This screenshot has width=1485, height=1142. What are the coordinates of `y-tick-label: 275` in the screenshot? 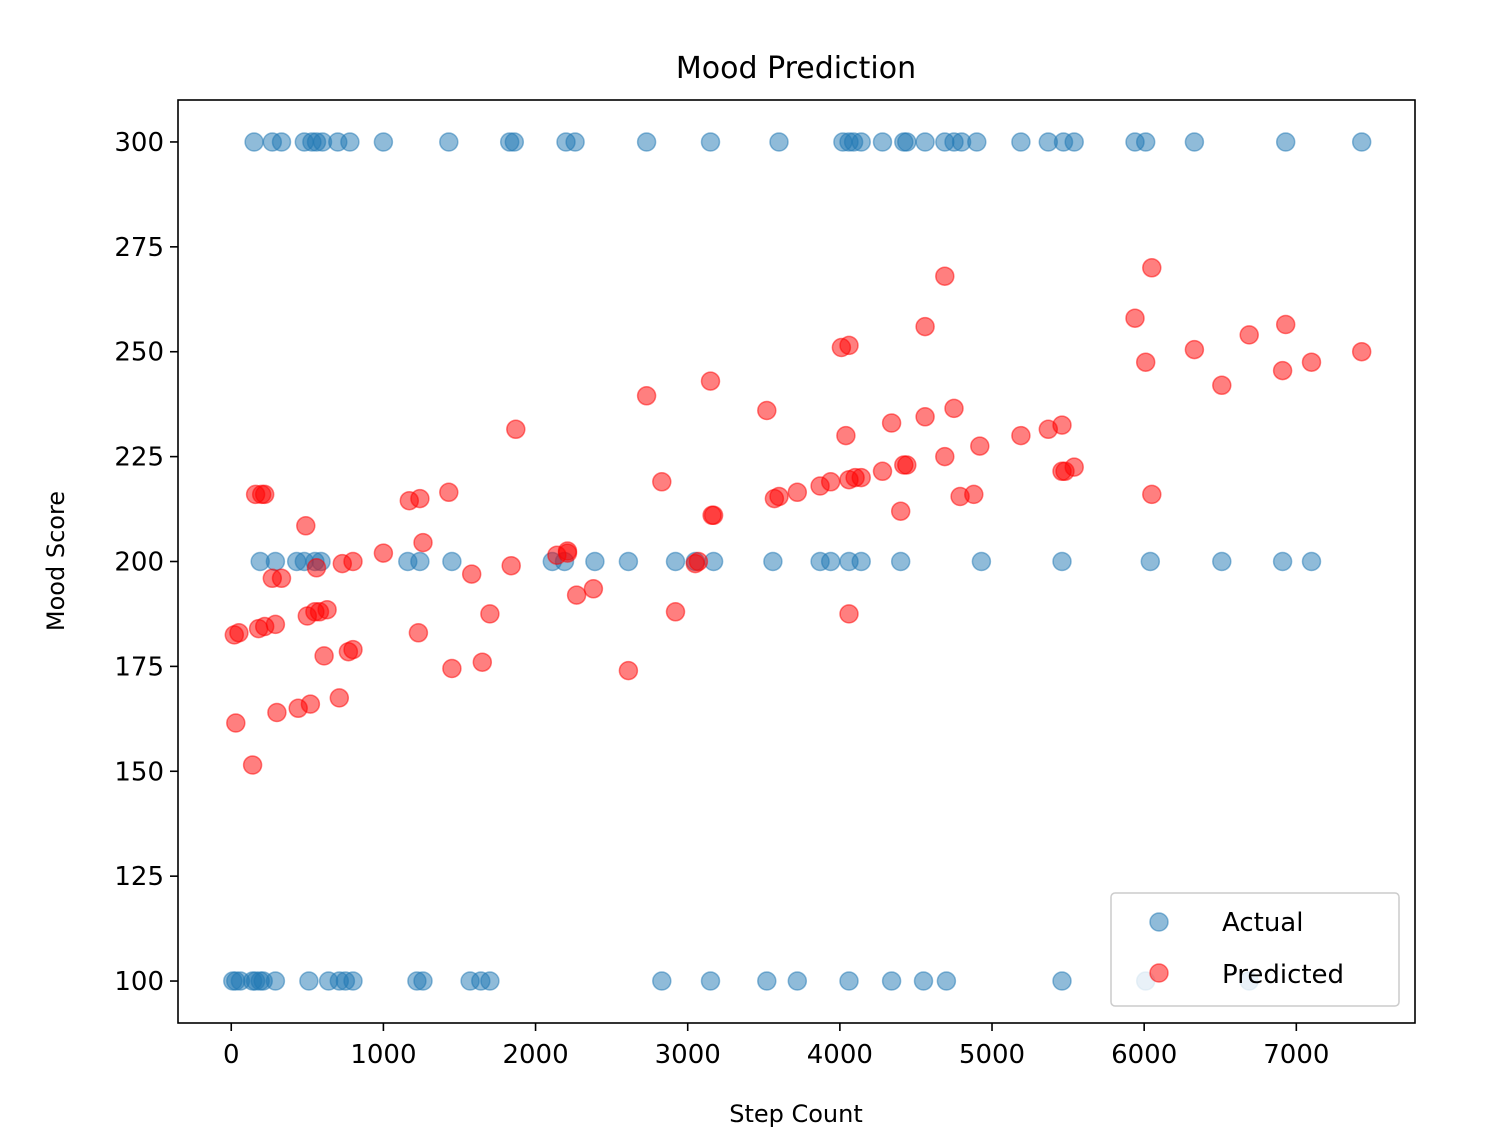 It's located at (139, 248).